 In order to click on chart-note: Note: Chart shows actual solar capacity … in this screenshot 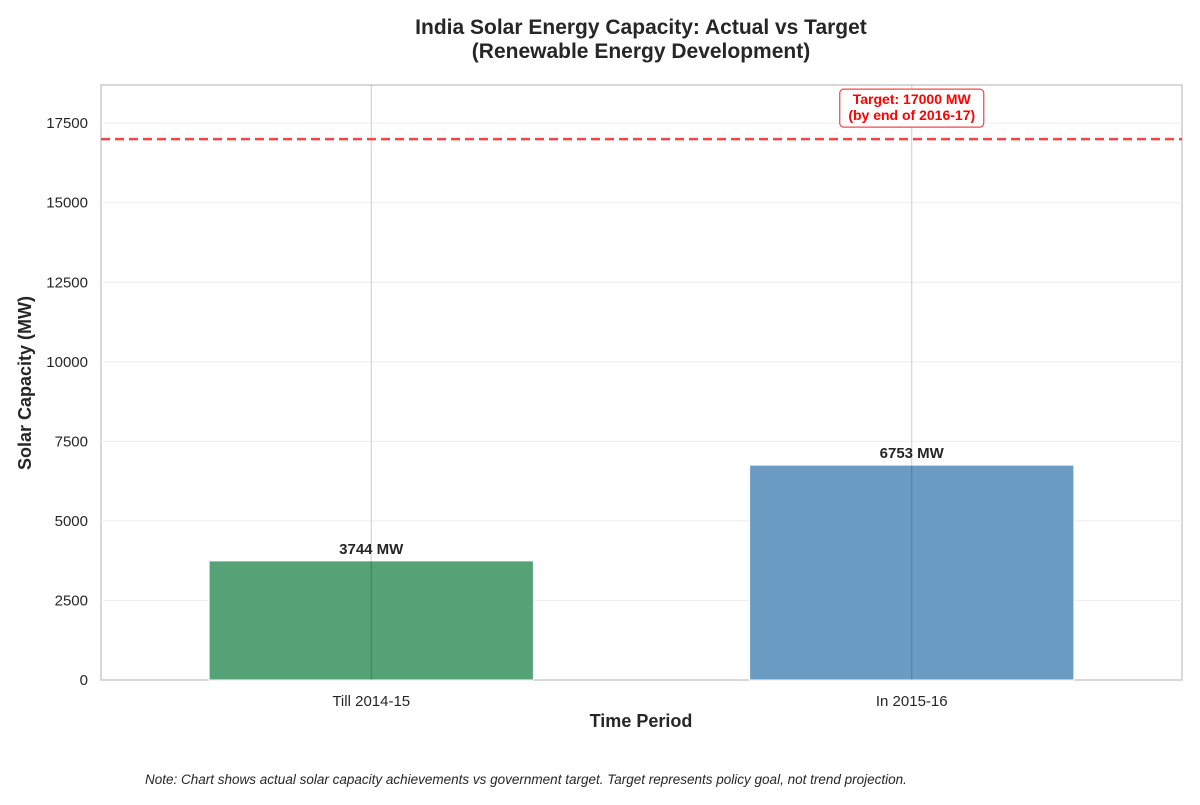, I will do `click(526, 779)`.